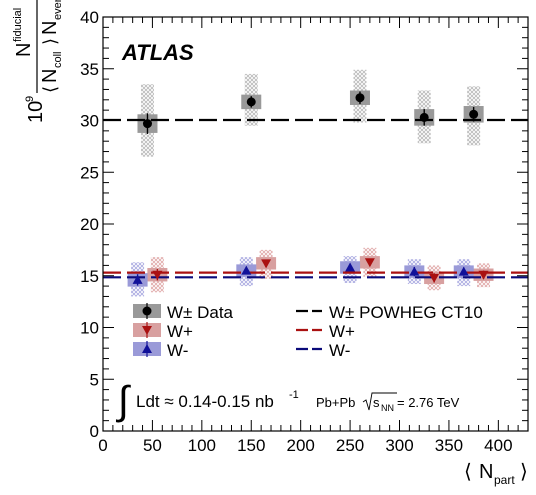  What do you see at coordinates (89, 328) in the screenshot?
I see `y-tick-label: 10` at bounding box center [89, 328].